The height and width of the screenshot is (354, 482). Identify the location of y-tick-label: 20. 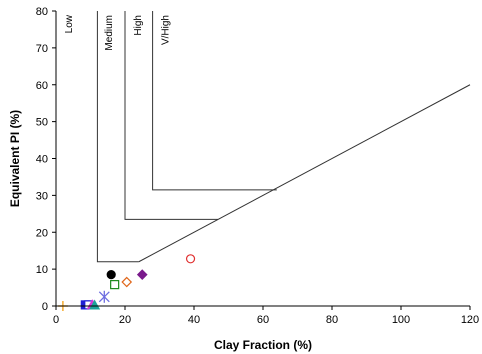
(42, 233).